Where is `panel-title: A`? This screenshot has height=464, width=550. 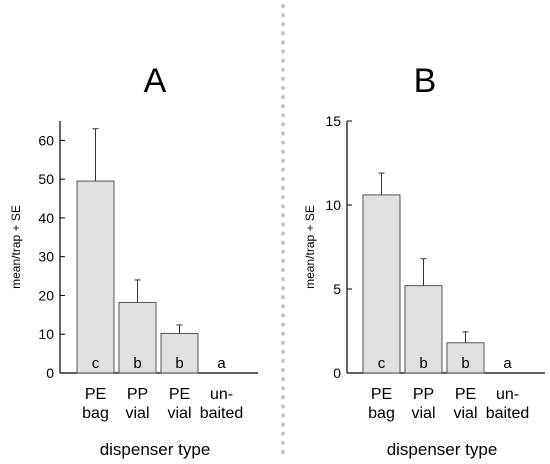 panel-title: A is located at coordinates (155, 81).